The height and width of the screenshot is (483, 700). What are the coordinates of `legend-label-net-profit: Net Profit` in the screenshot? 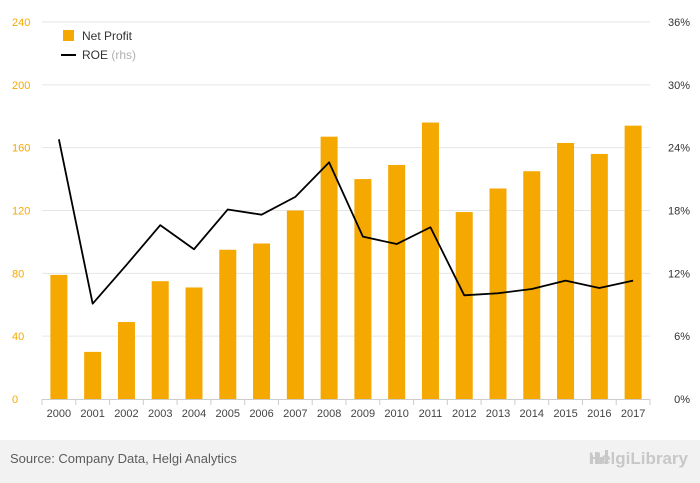 It's located at (107, 36).